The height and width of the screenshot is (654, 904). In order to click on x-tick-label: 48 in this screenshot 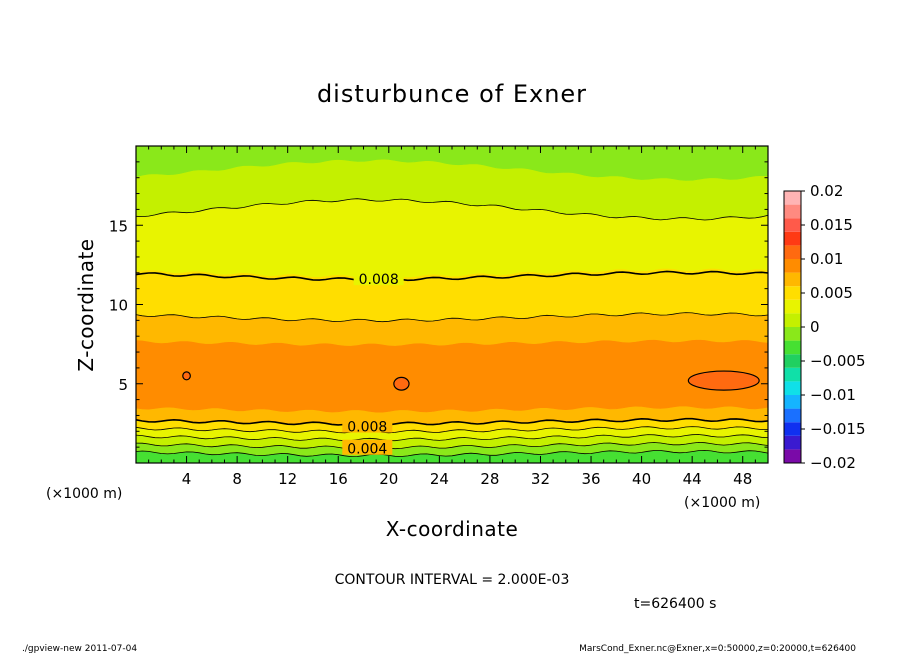, I will do `click(742, 479)`.